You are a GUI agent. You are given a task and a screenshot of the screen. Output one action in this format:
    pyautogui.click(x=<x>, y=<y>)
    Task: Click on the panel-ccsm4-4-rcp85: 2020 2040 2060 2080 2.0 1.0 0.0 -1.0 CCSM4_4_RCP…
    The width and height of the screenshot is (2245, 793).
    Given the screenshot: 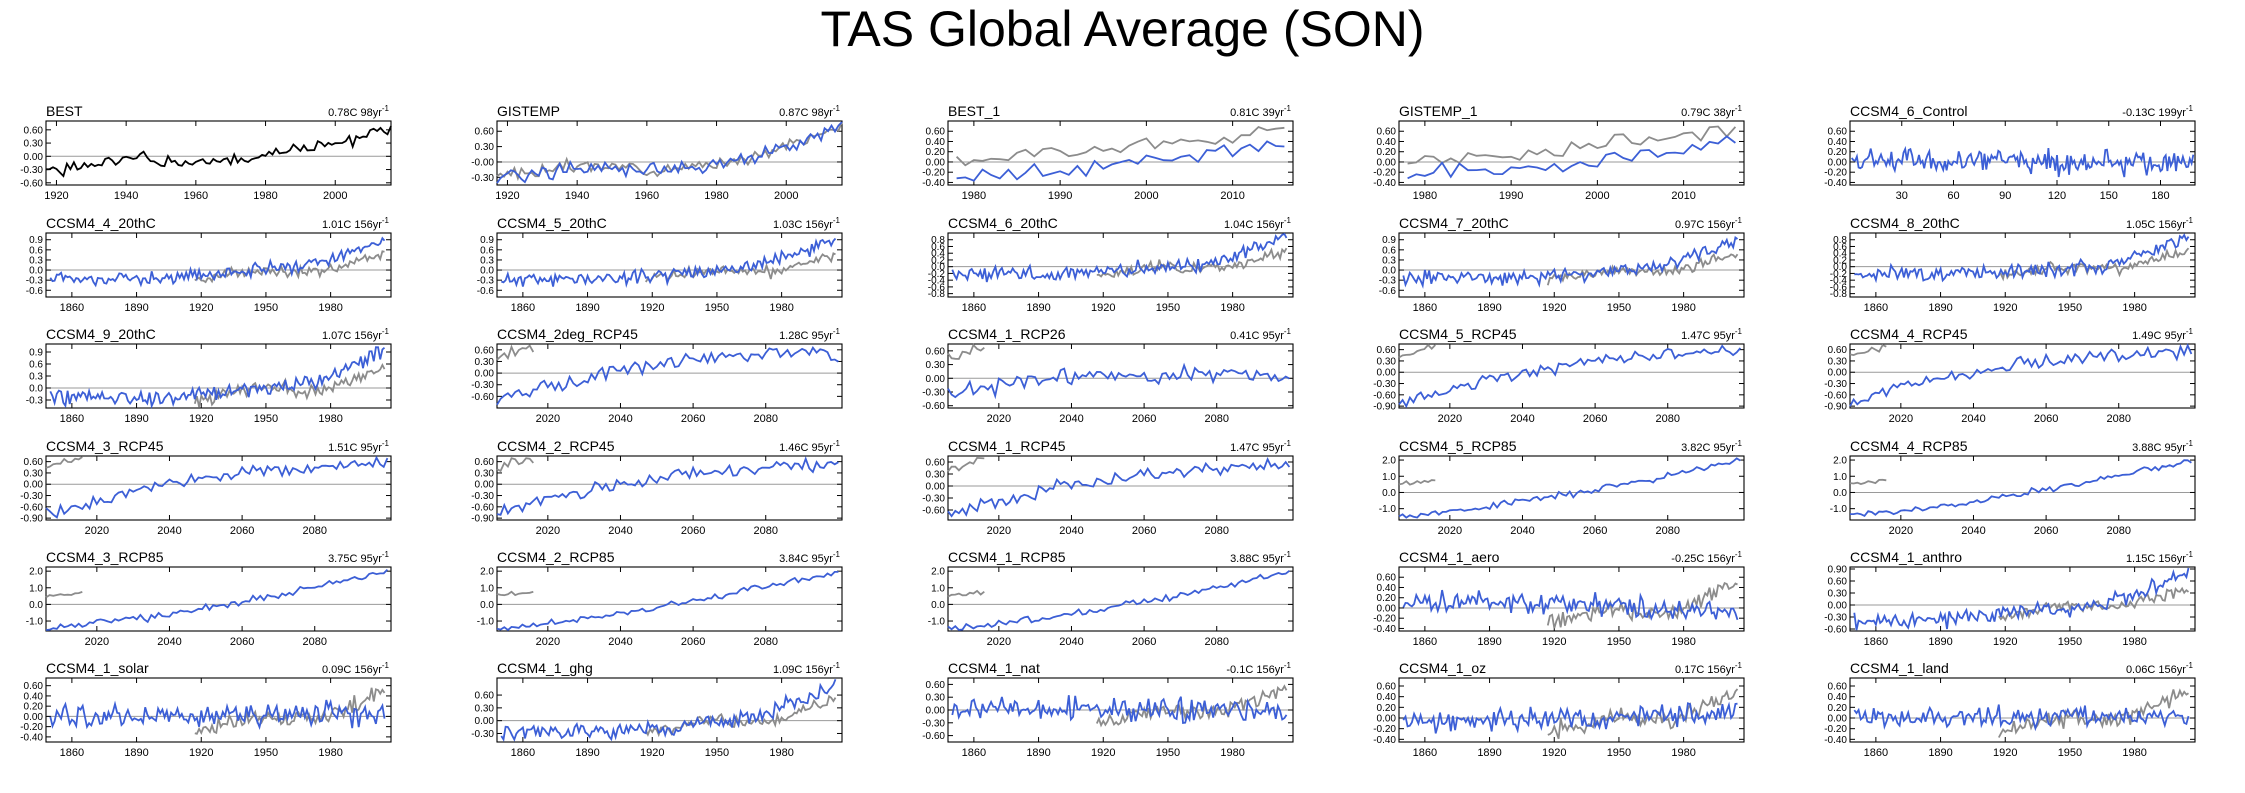 What is the action you would take?
    pyautogui.click(x=2013, y=487)
    